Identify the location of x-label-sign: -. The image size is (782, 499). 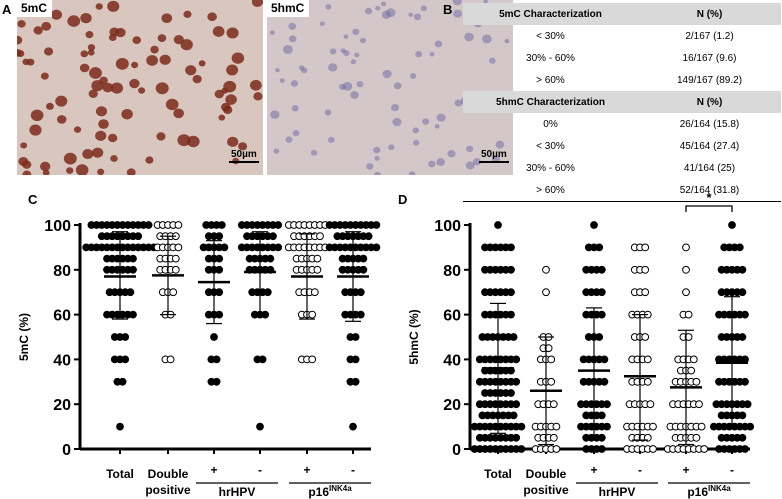
(640, 470).